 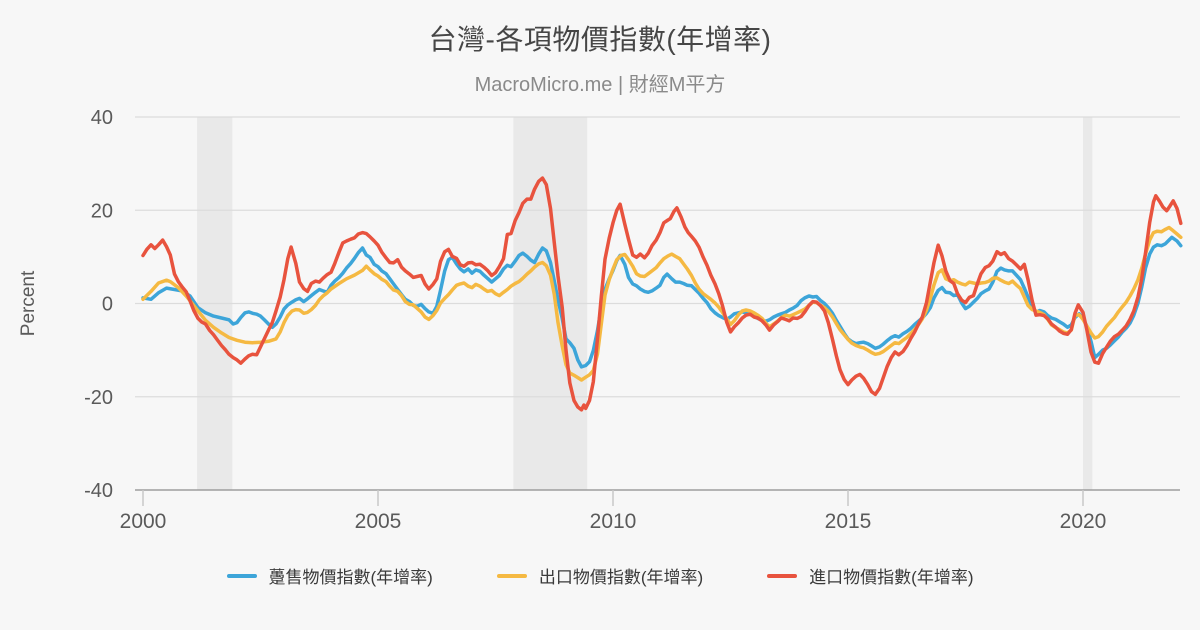 I want to click on legend-item-wholesale: 躉售物價指數(年增率), so click(x=329, y=575).